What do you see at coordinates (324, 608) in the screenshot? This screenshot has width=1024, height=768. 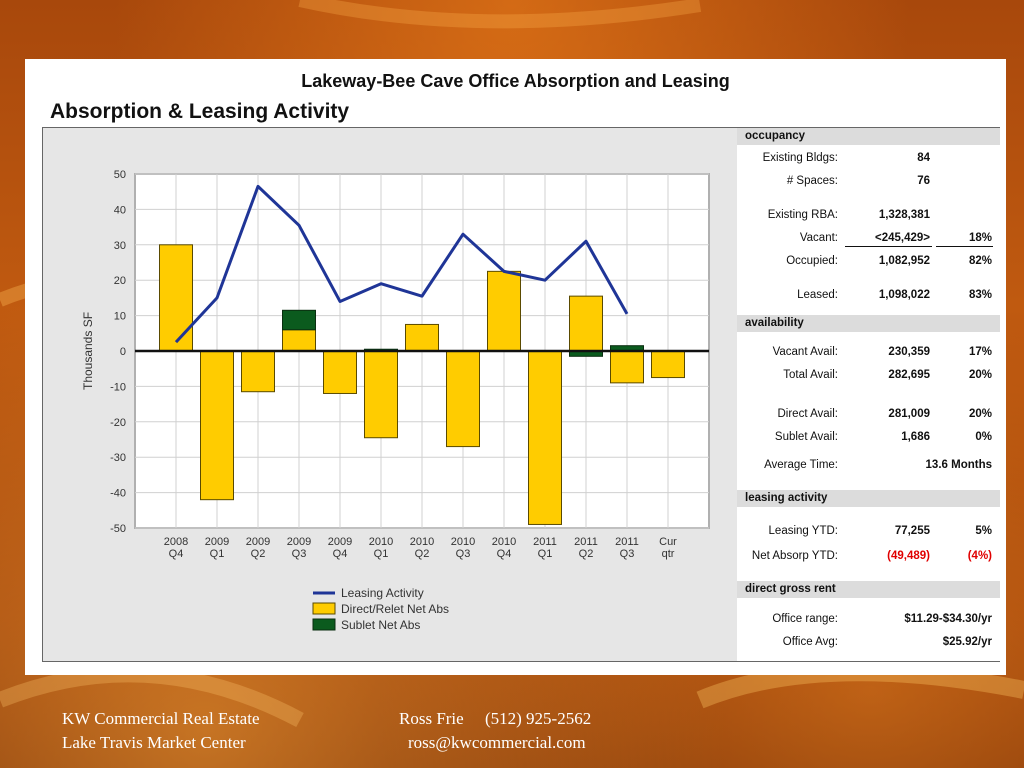 I see `legend-direct-swatch` at bounding box center [324, 608].